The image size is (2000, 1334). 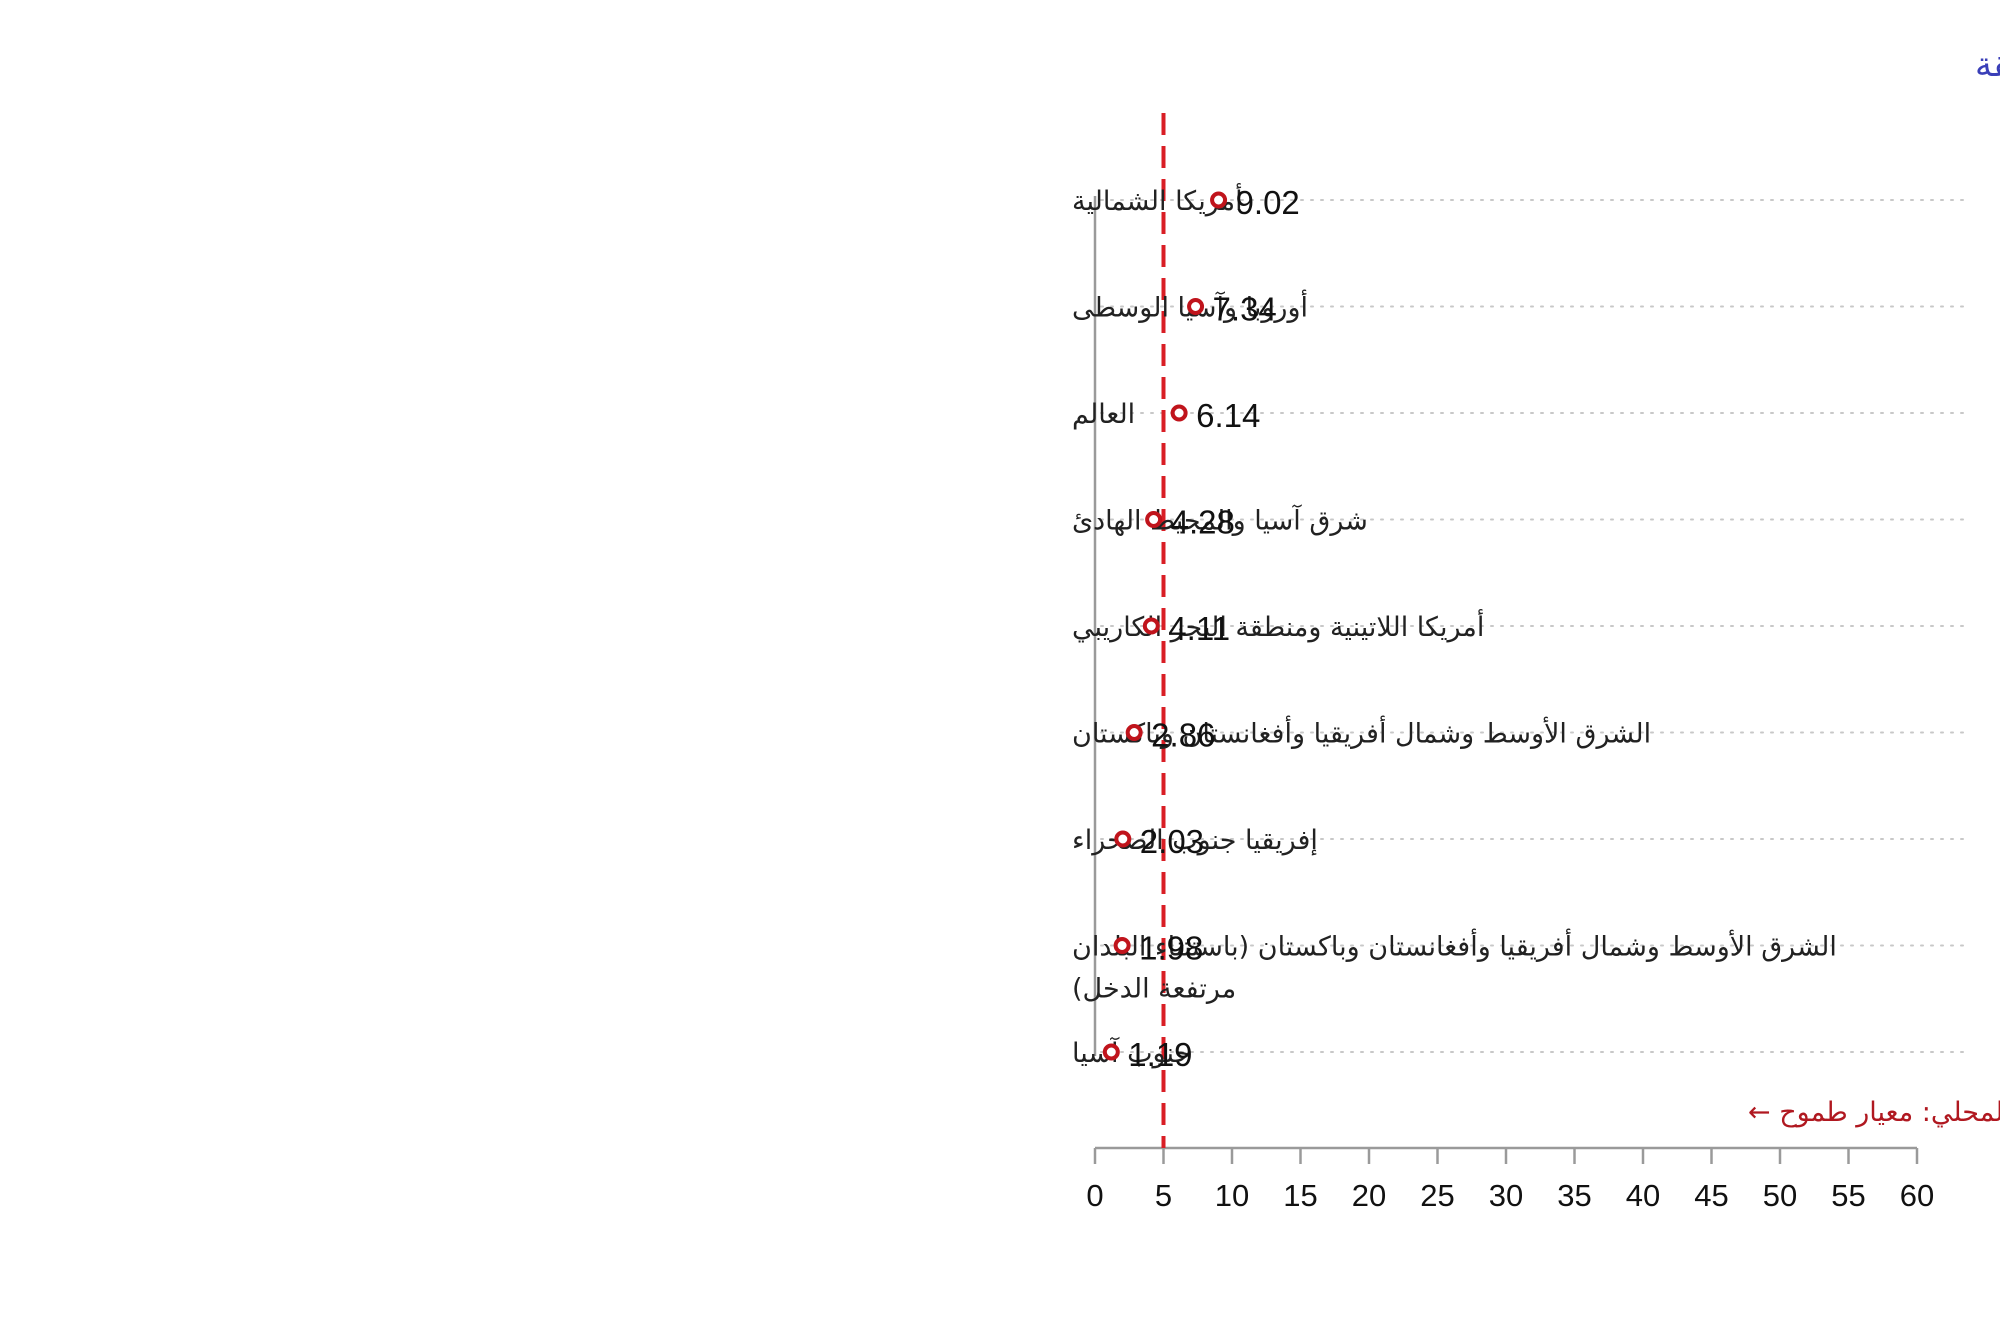 I want to click on x-tick-label: 45, so click(x=1711, y=1195).